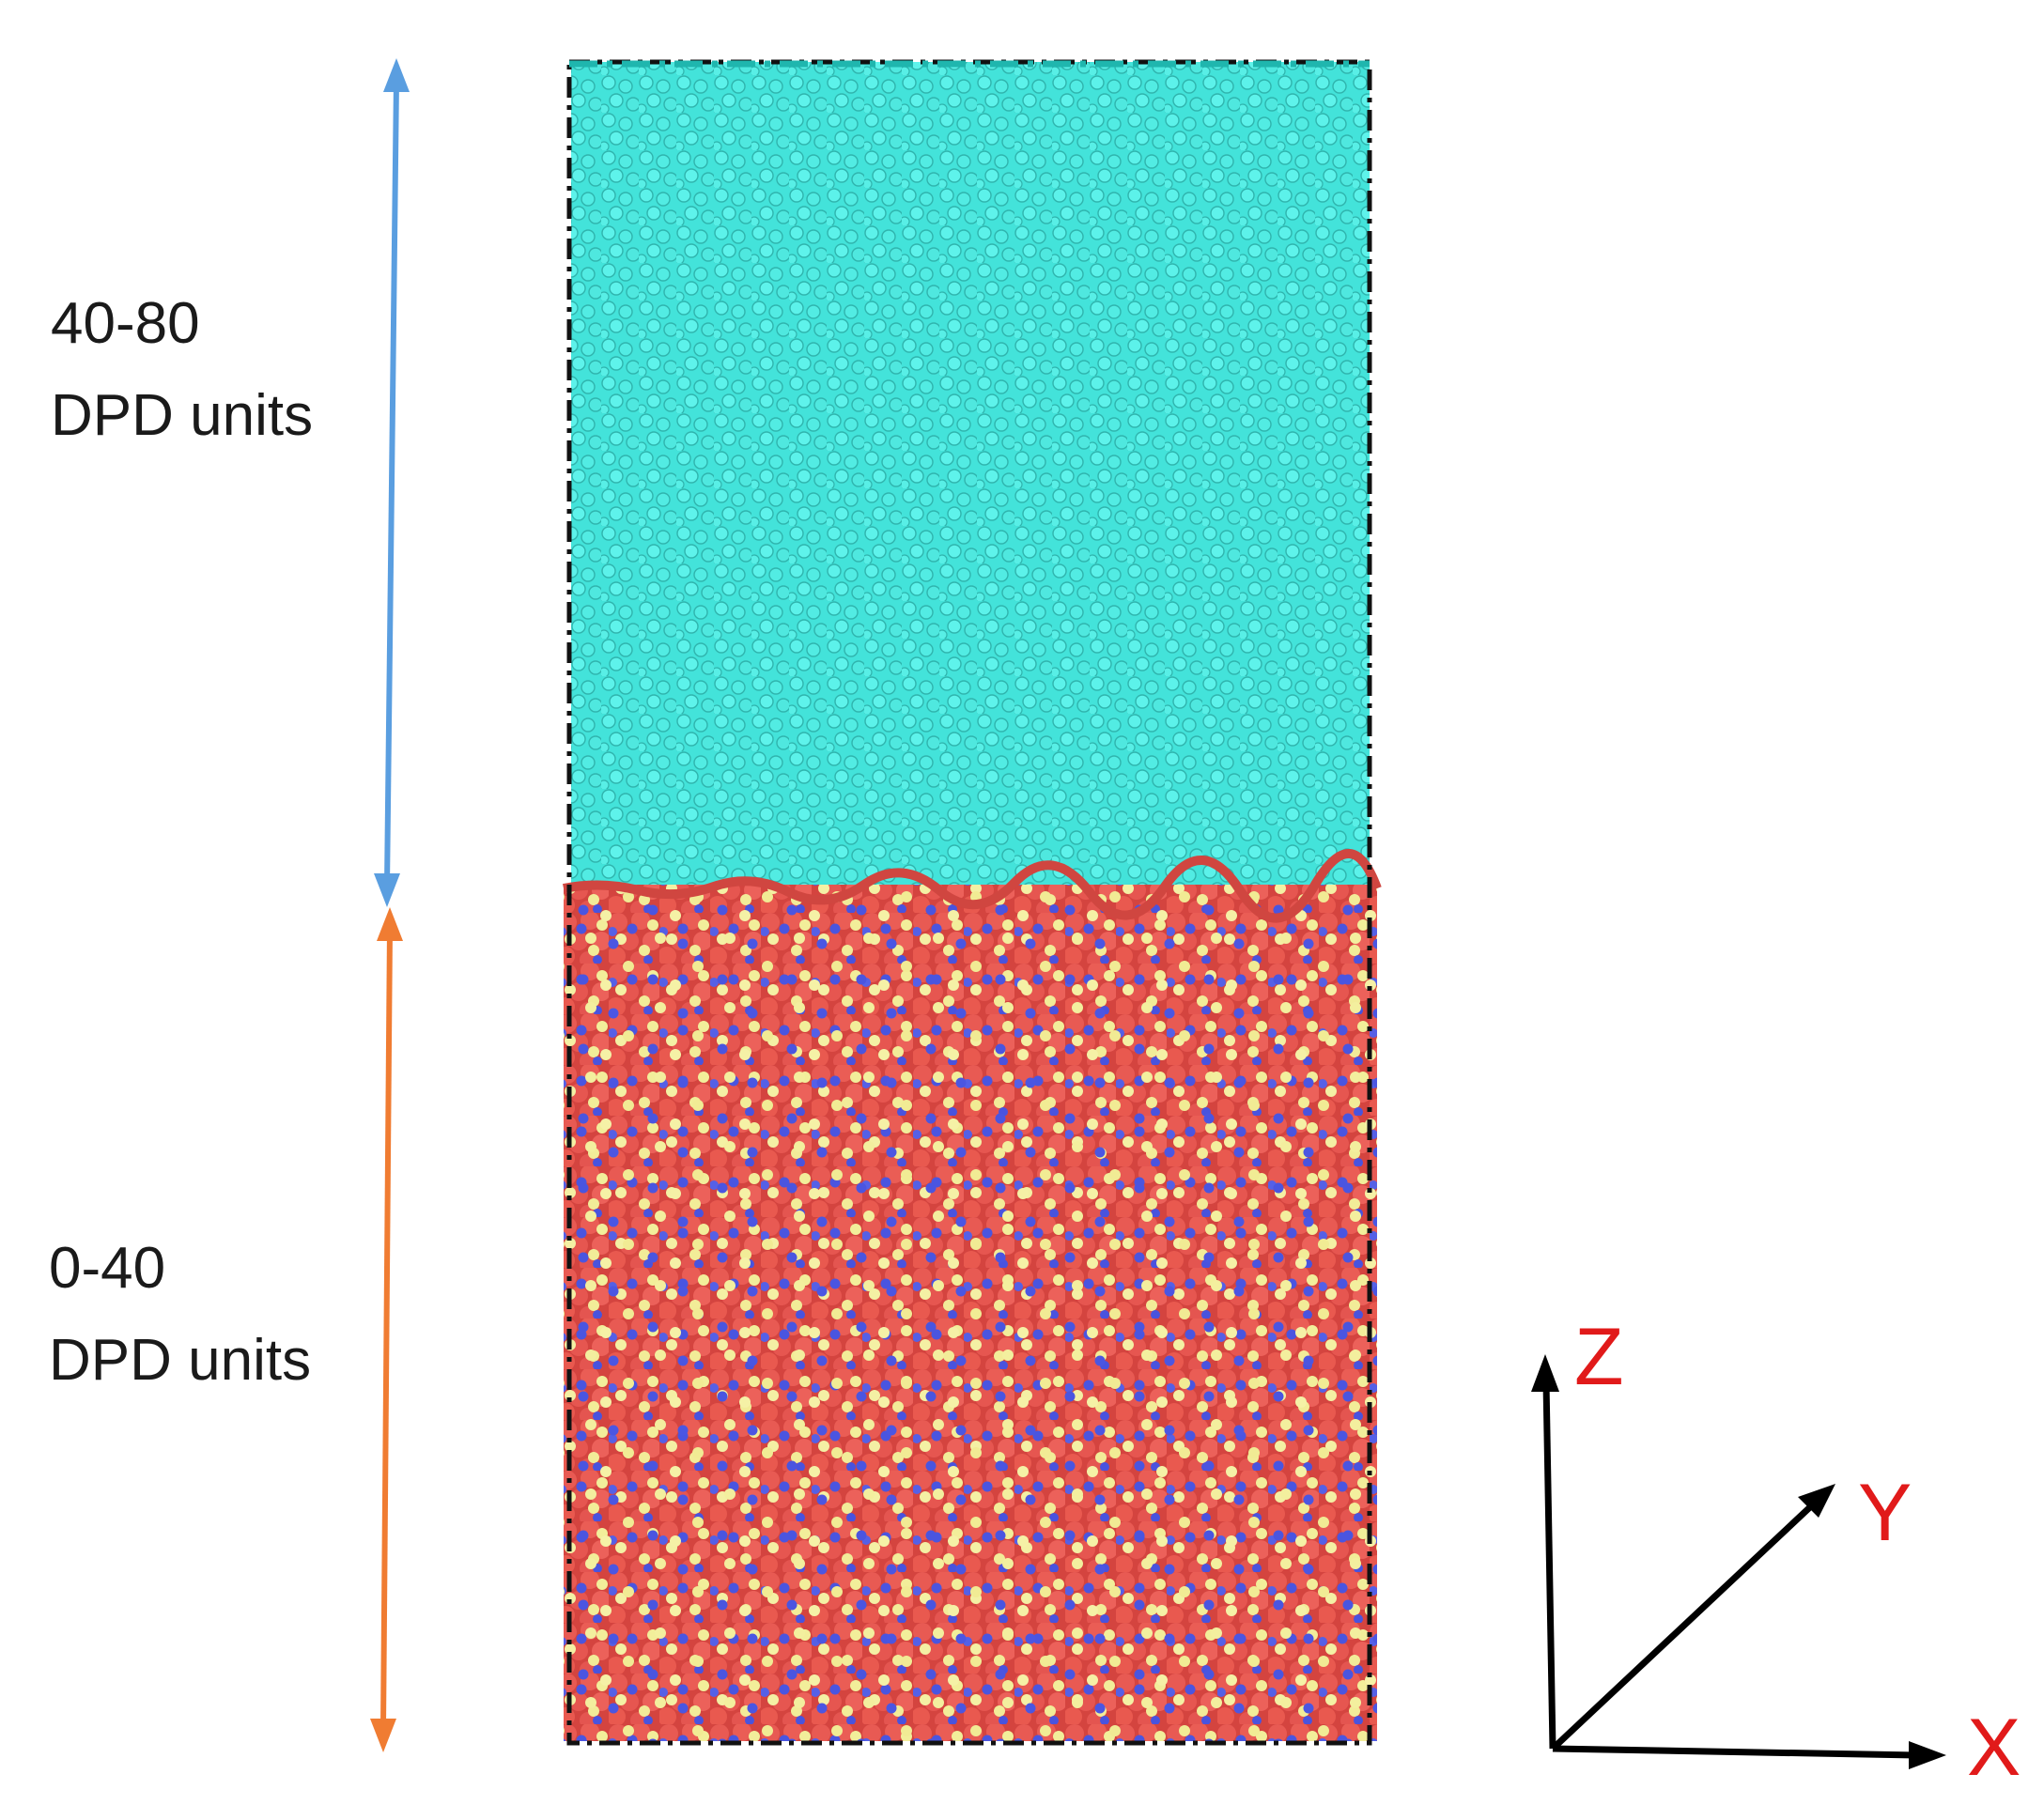  Describe the element at coordinates (182, 370) in the screenshot. I see `upper-range-label: 40-80 DPD units` at that location.